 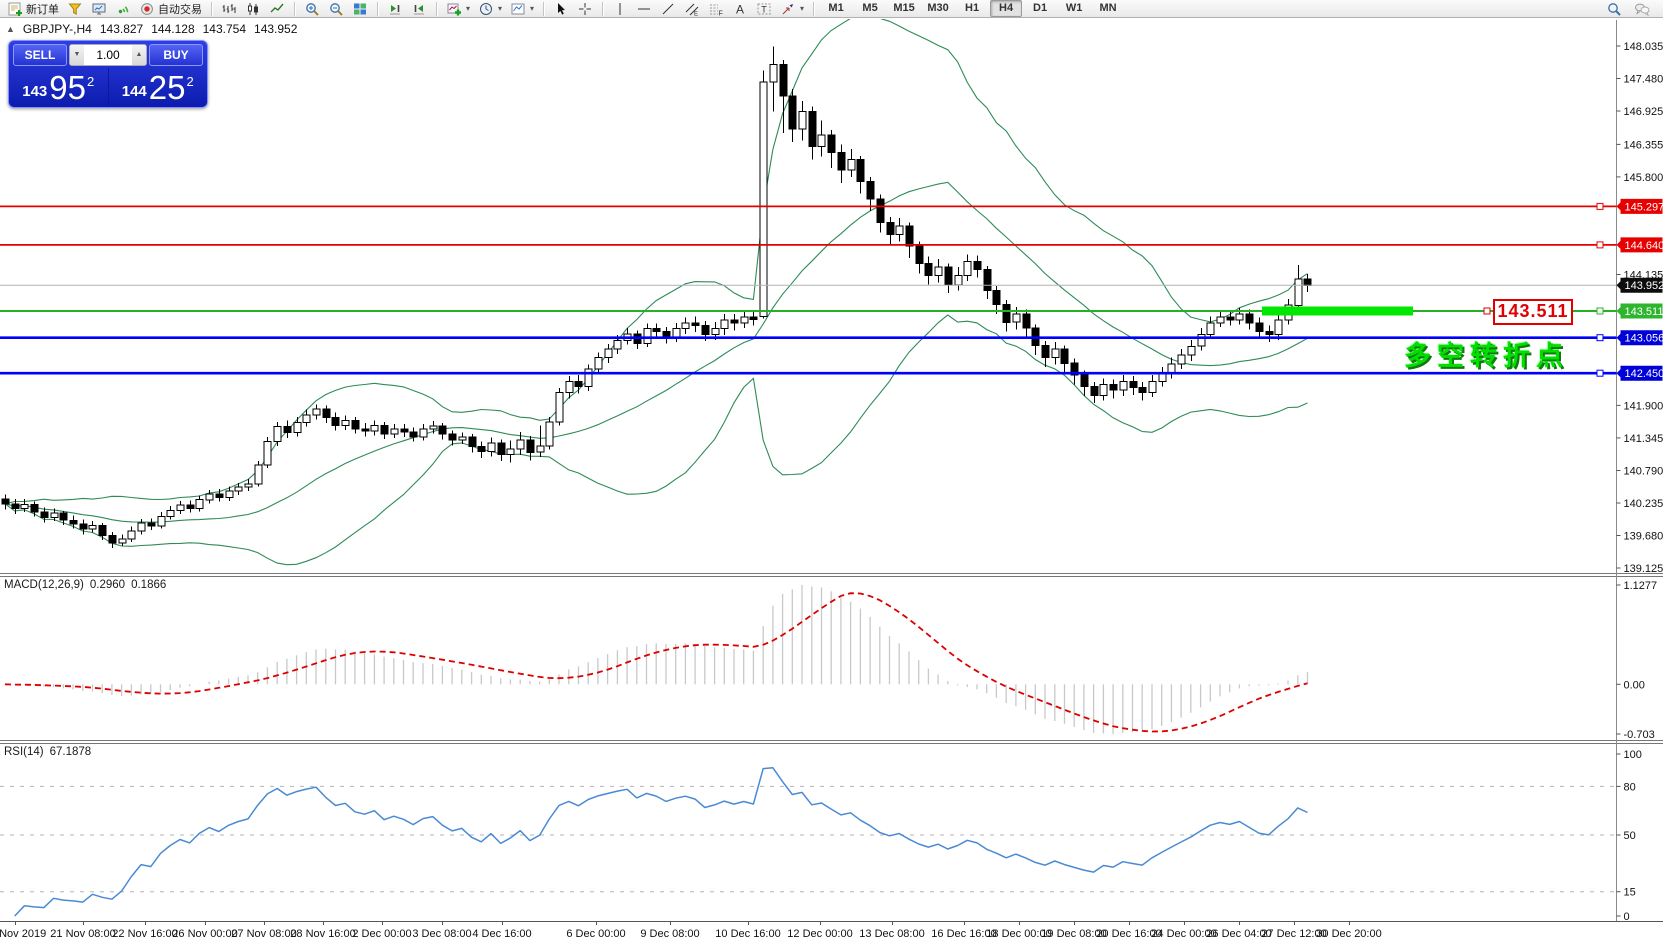 I want to click on search-button, so click(x=1614, y=9).